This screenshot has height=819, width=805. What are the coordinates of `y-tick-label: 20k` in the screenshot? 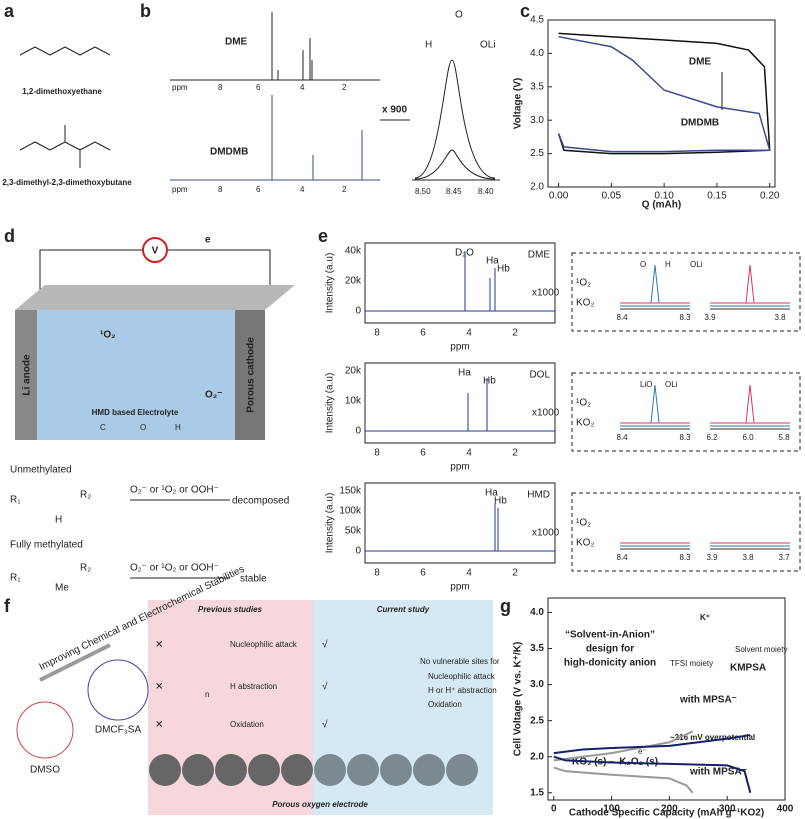 It's located at (353, 371).